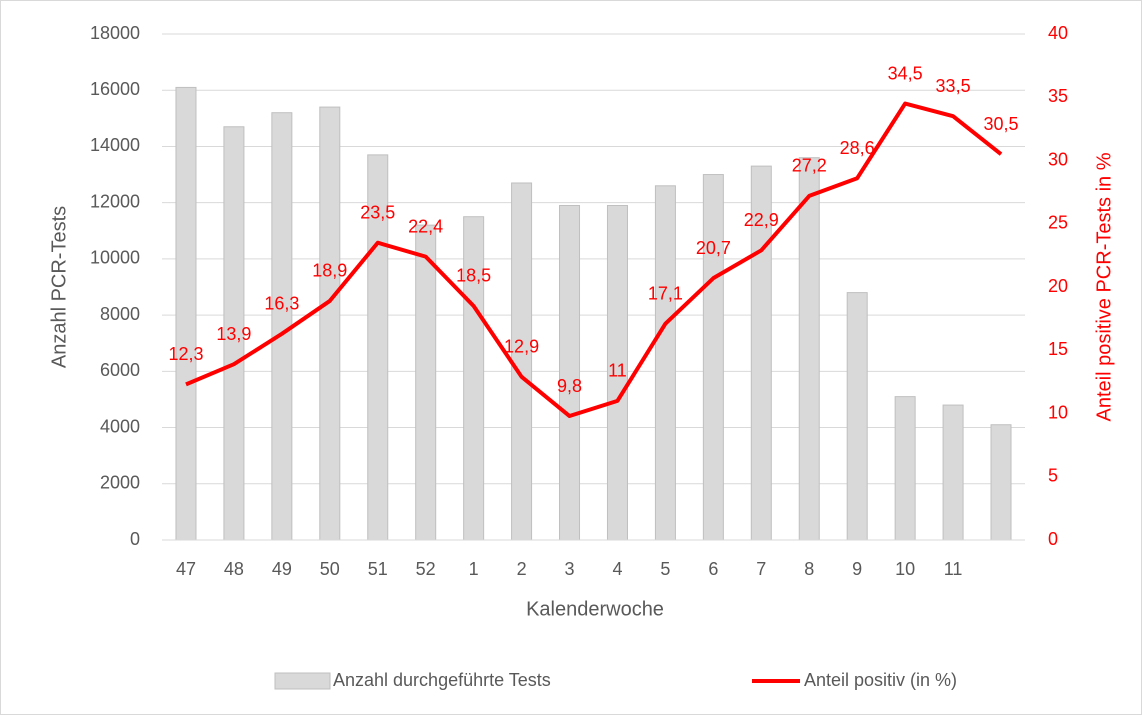 The image size is (1142, 715). I want to click on y2-tick-label: 25, so click(1058, 223).